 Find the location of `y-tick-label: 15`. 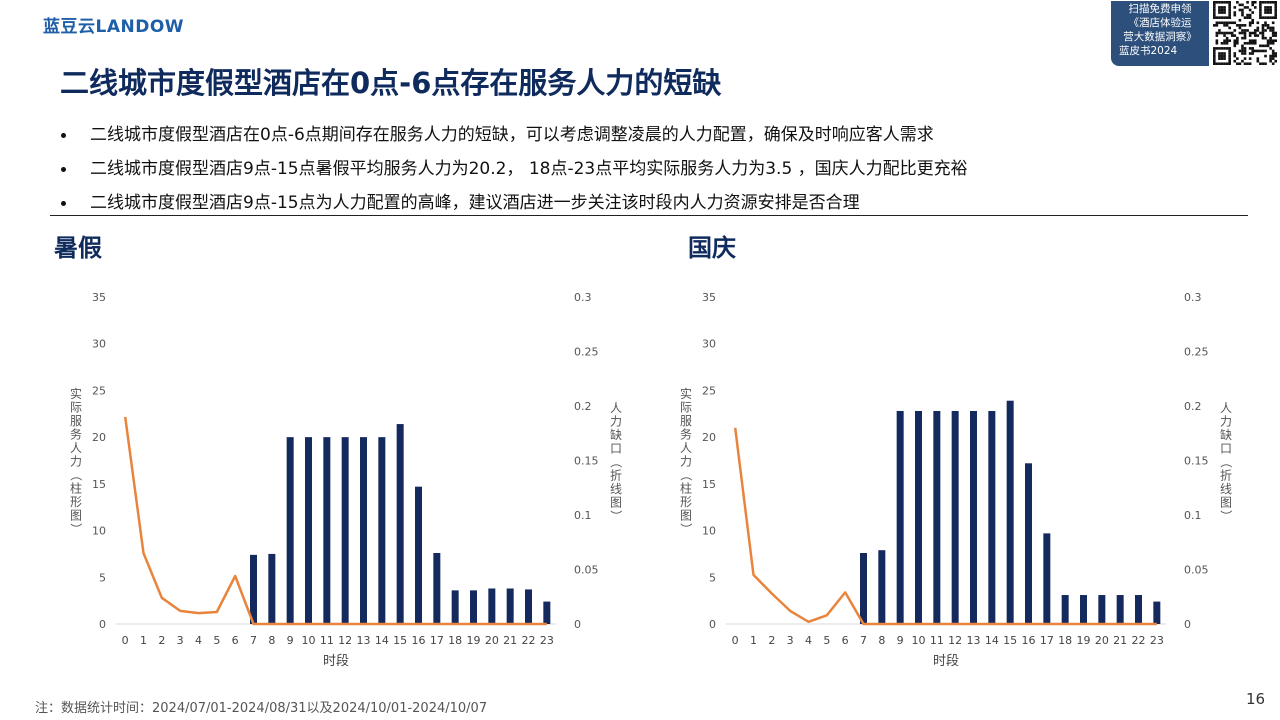

y-tick-label: 15 is located at coordinates (709, 484).